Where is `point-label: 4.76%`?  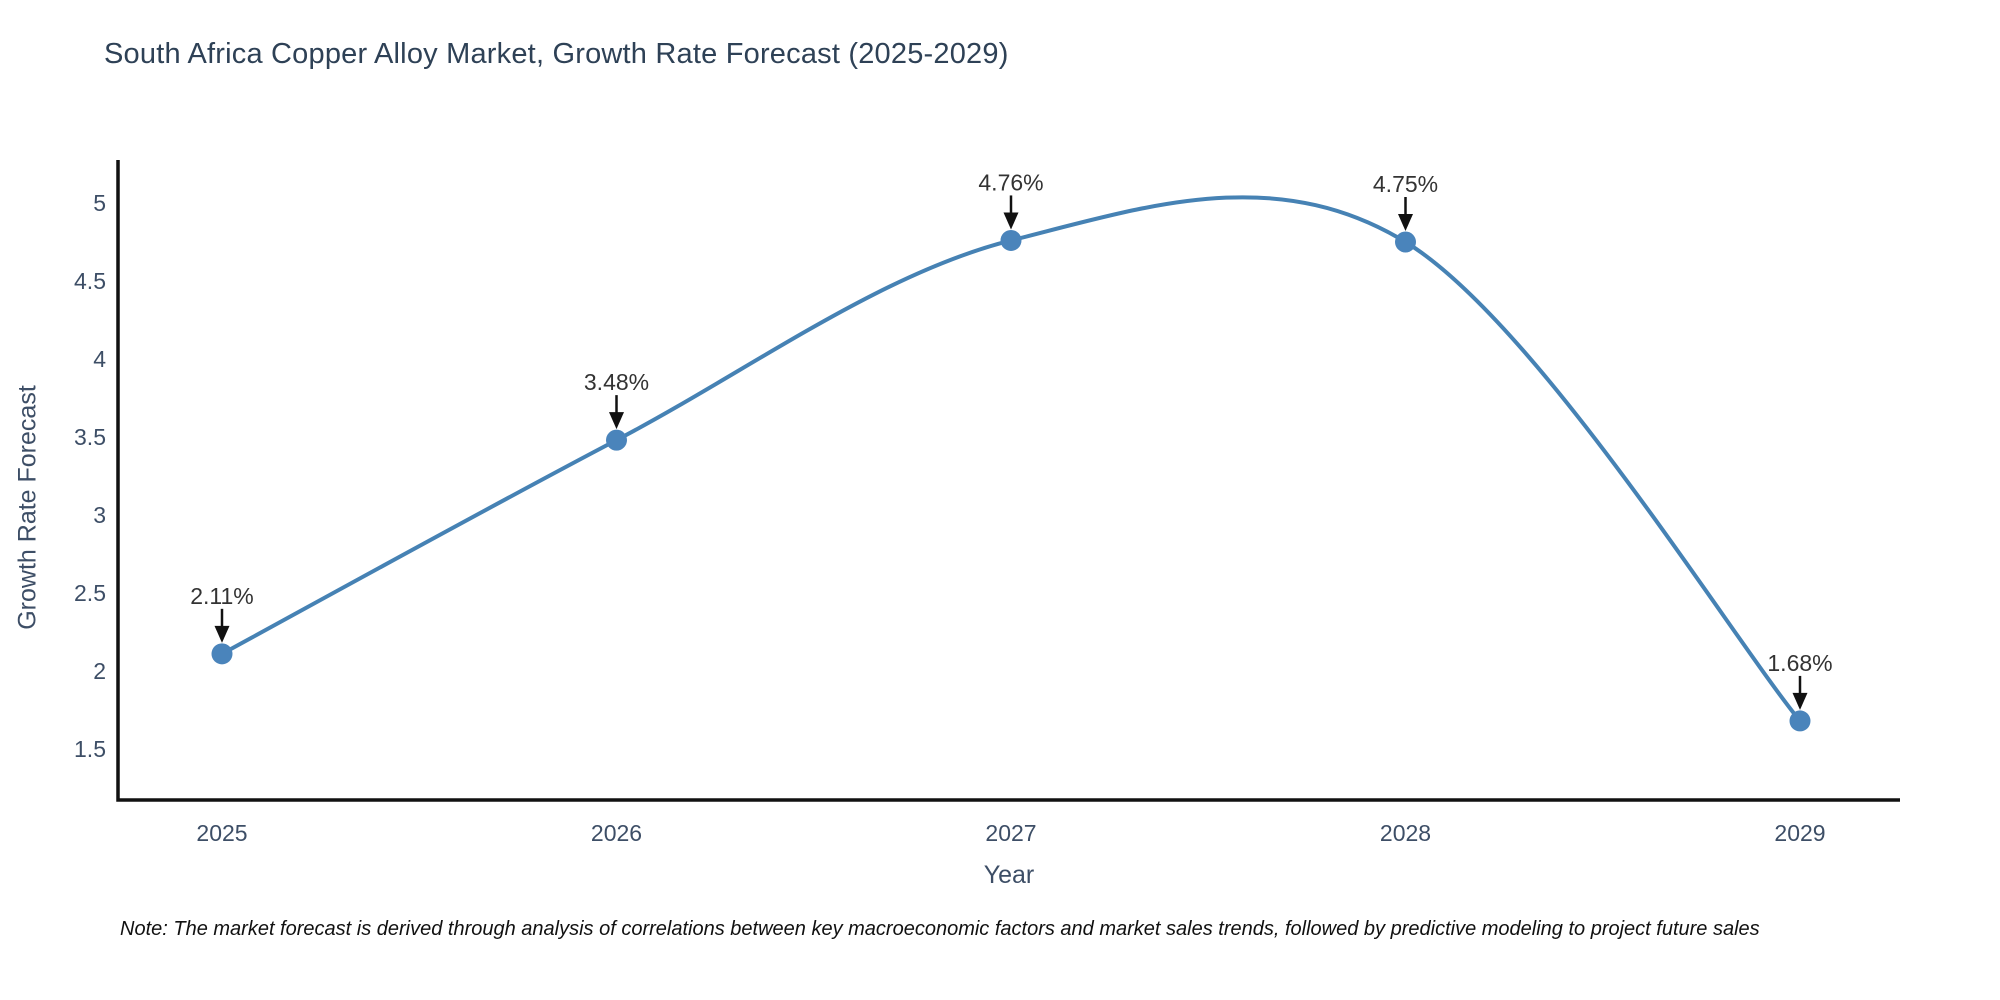 point-label: 4.76% is located at coordinates (1010, 182).